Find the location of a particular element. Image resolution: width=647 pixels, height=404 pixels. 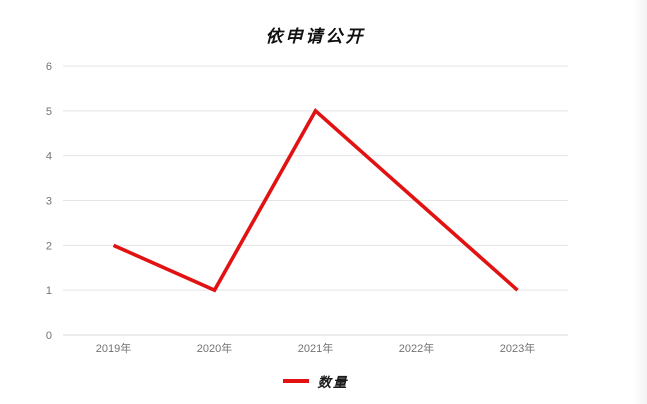

x-axis-tick-label: 2022年 is located at coordinates (416, 348).